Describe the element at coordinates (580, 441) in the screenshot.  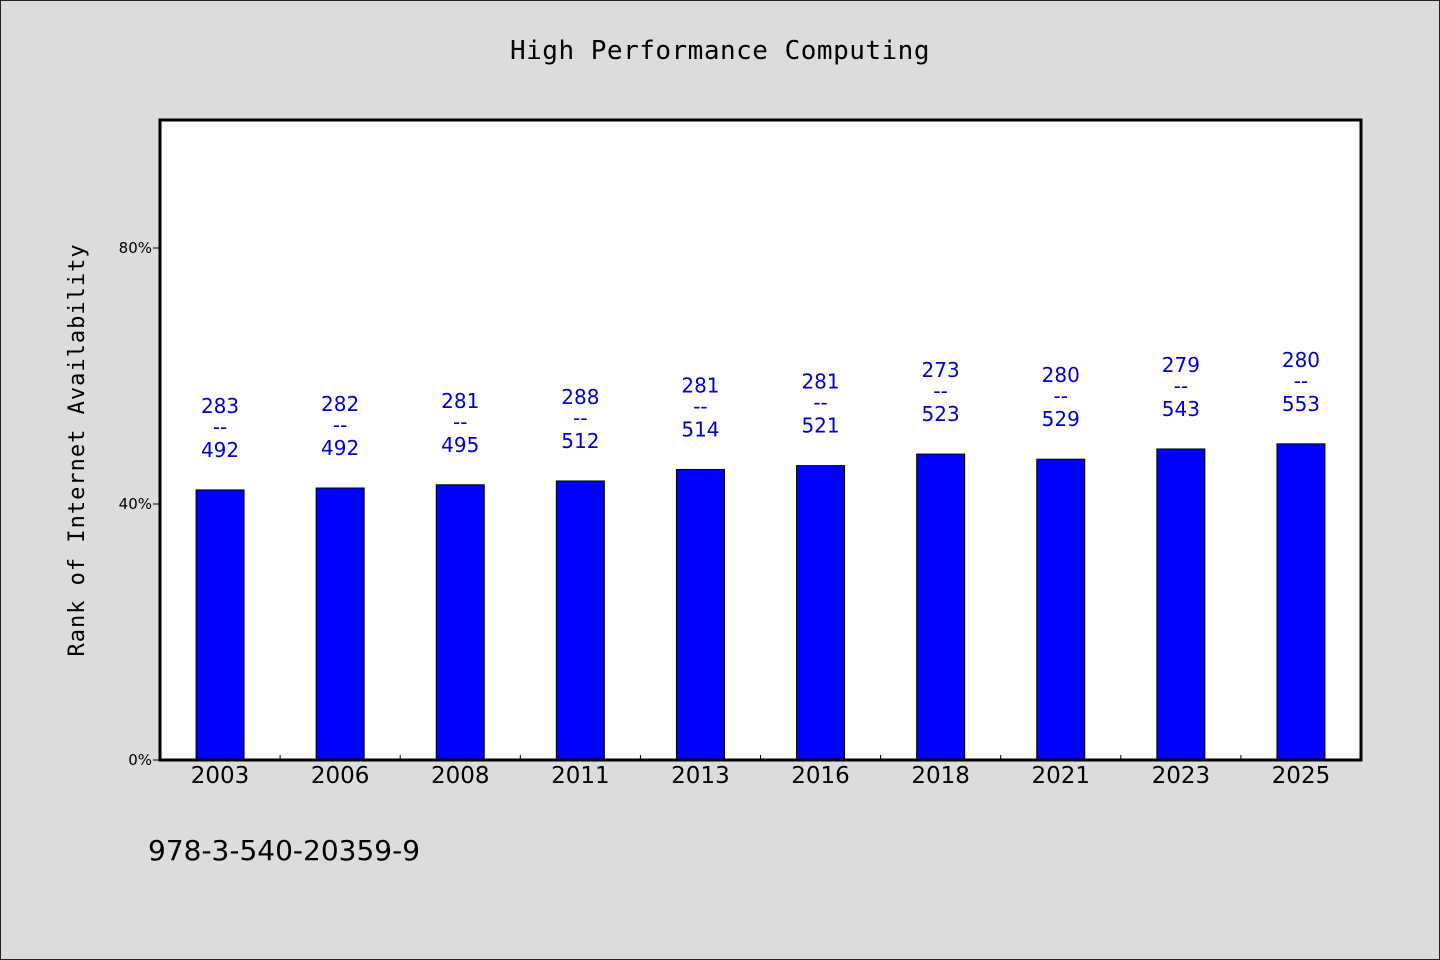
I see `data-label-bottom: 512` at that location.